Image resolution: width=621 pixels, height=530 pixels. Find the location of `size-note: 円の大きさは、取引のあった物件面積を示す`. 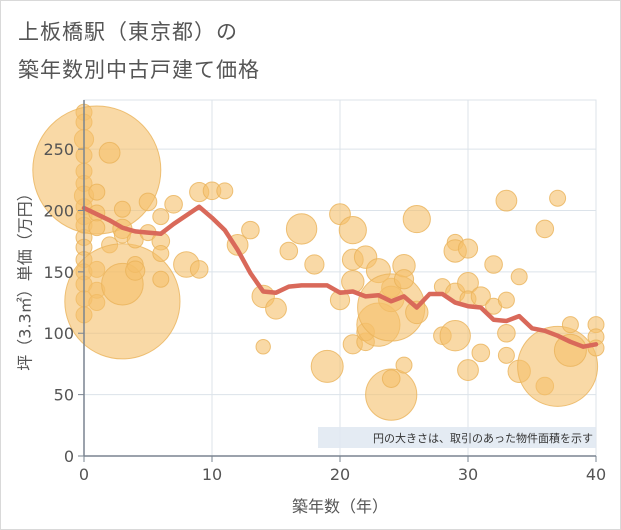

size-note: 円の大きさは、取引のあった物件面積を示す is located at coordinates (457, 437).